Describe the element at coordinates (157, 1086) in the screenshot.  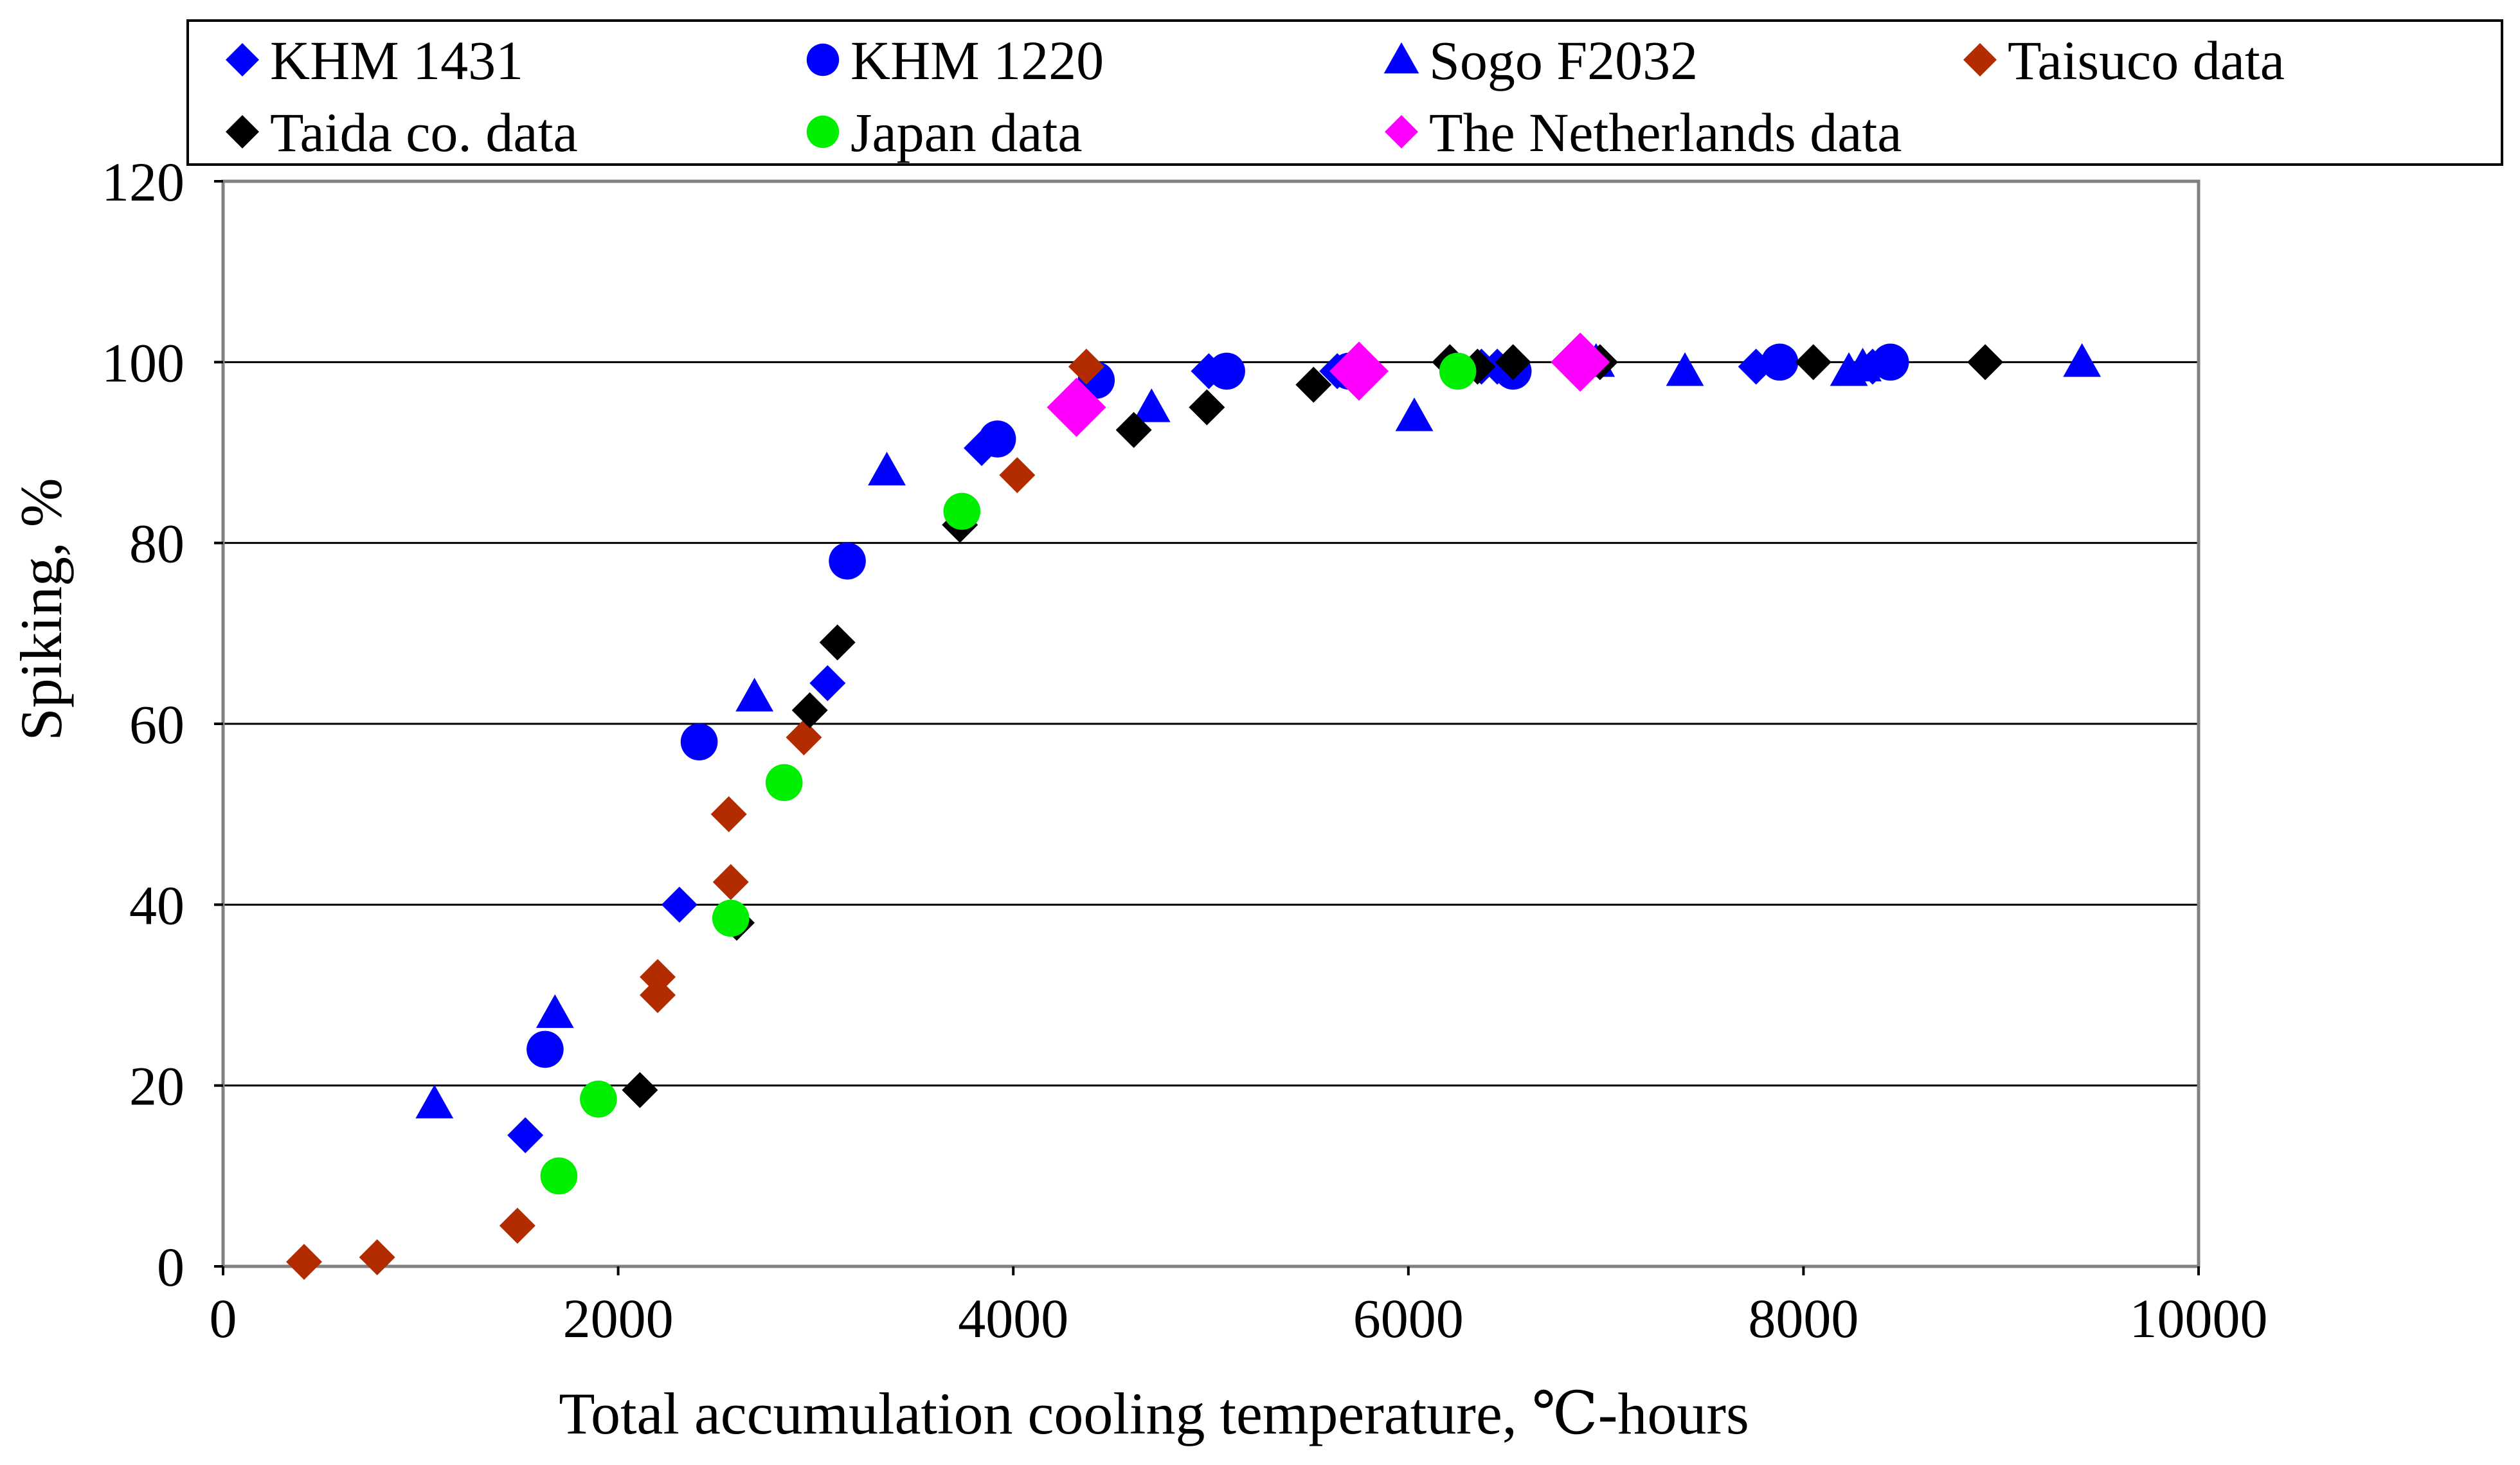
I see `y-tick-label-20: 20` at that location.